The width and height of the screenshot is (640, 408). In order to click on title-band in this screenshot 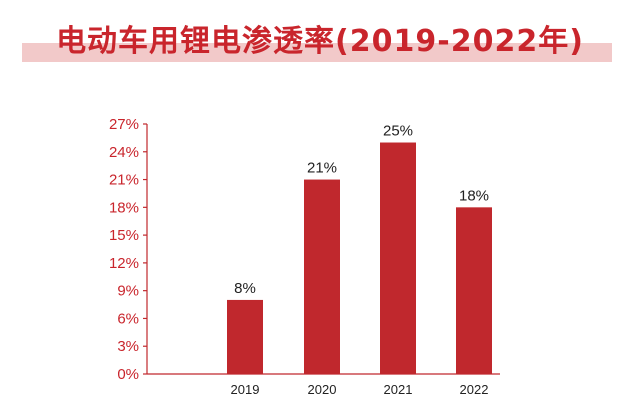, I will do `click(317, 52)`.